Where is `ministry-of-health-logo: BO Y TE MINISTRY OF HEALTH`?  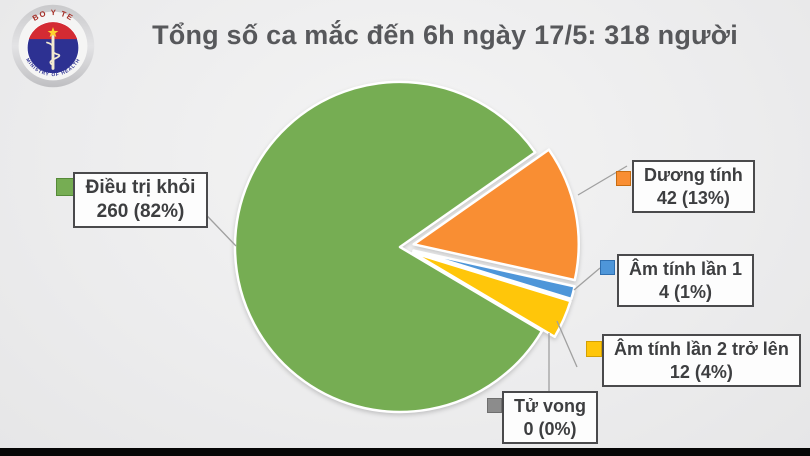 ministry-of-health-logo: BO Y TE MINISTRY OF HEALTH is located at coordinates (53, 46).